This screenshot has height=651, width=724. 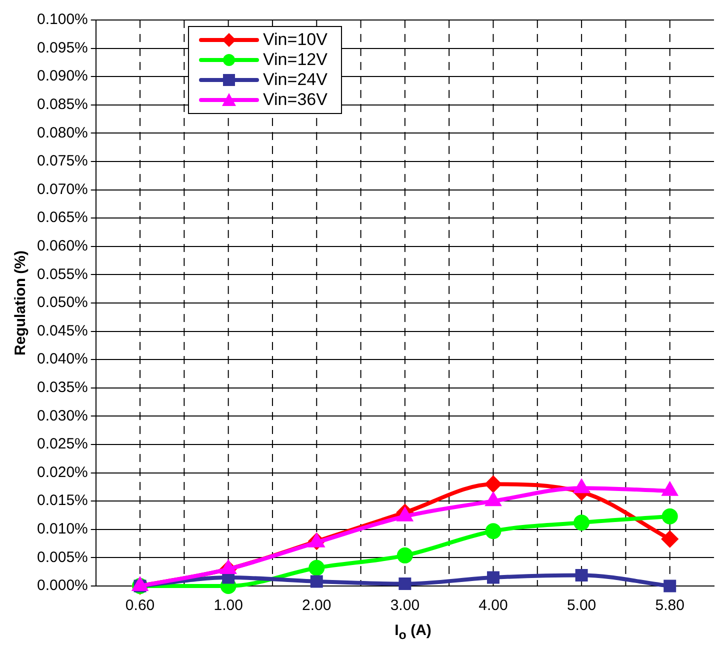 I want to click on y-tick-label: 0.000%, so click(x=62, y=585).